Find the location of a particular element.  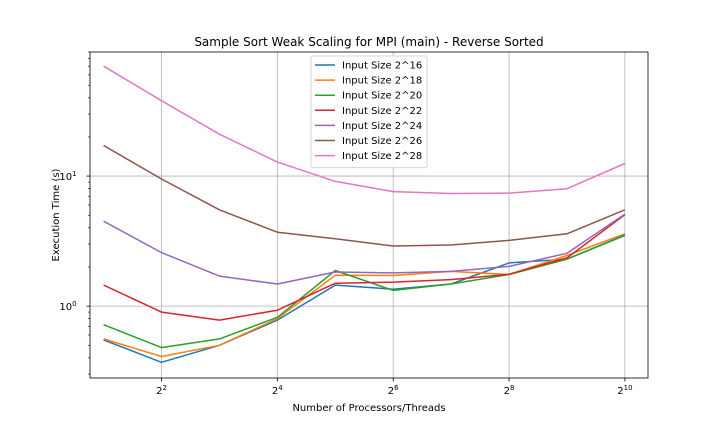

x-tick-label: 24 is located at coordinates (277, 390).